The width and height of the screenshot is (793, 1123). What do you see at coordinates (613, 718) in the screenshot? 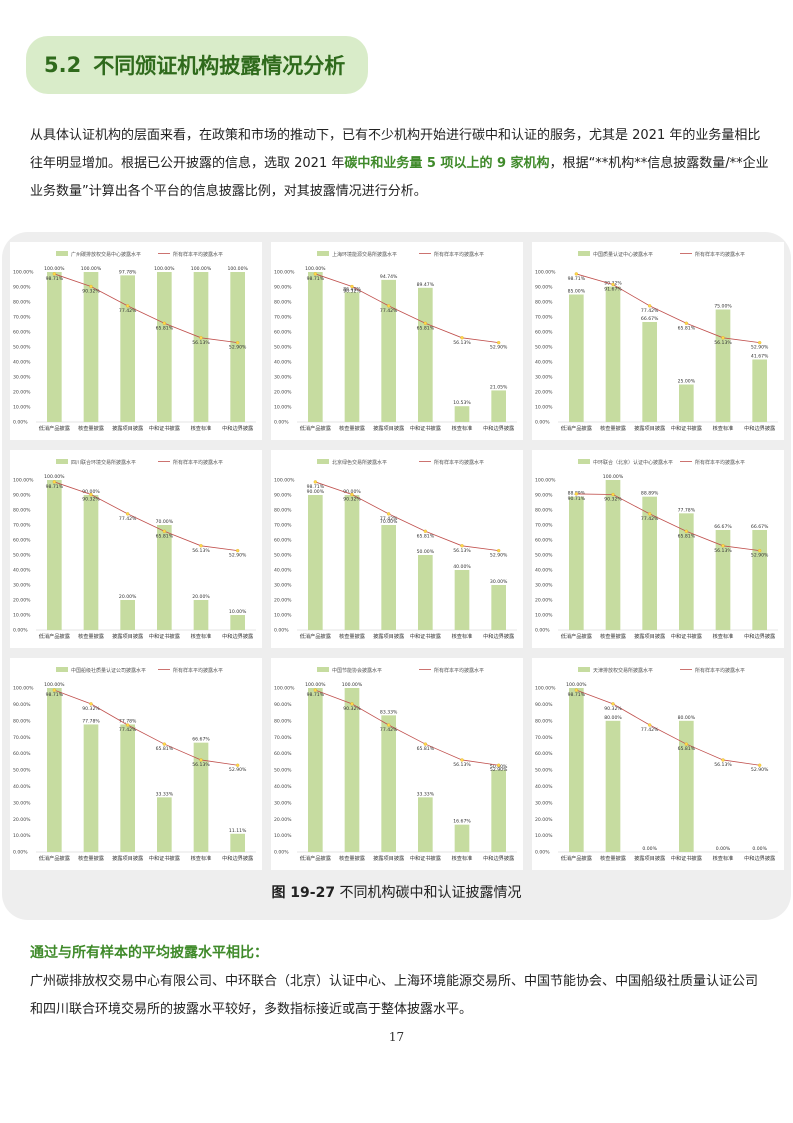
I see `bar-value-label: 80.00%` at bounding box center [613, 718].